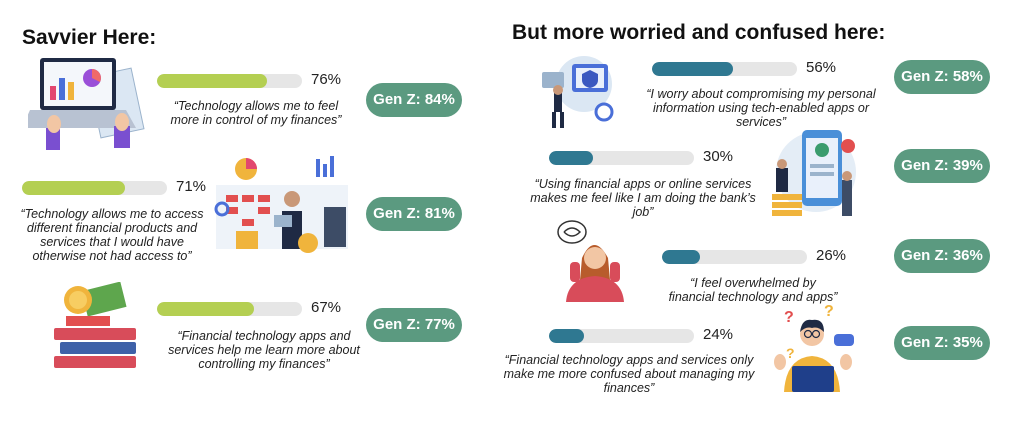 The height and width of the screenshot is (421, 1024). What do you see at coordinates (821, 67) in the screenshot?
I see `right-percent-0: 56%` at bounding box center [821, 67].